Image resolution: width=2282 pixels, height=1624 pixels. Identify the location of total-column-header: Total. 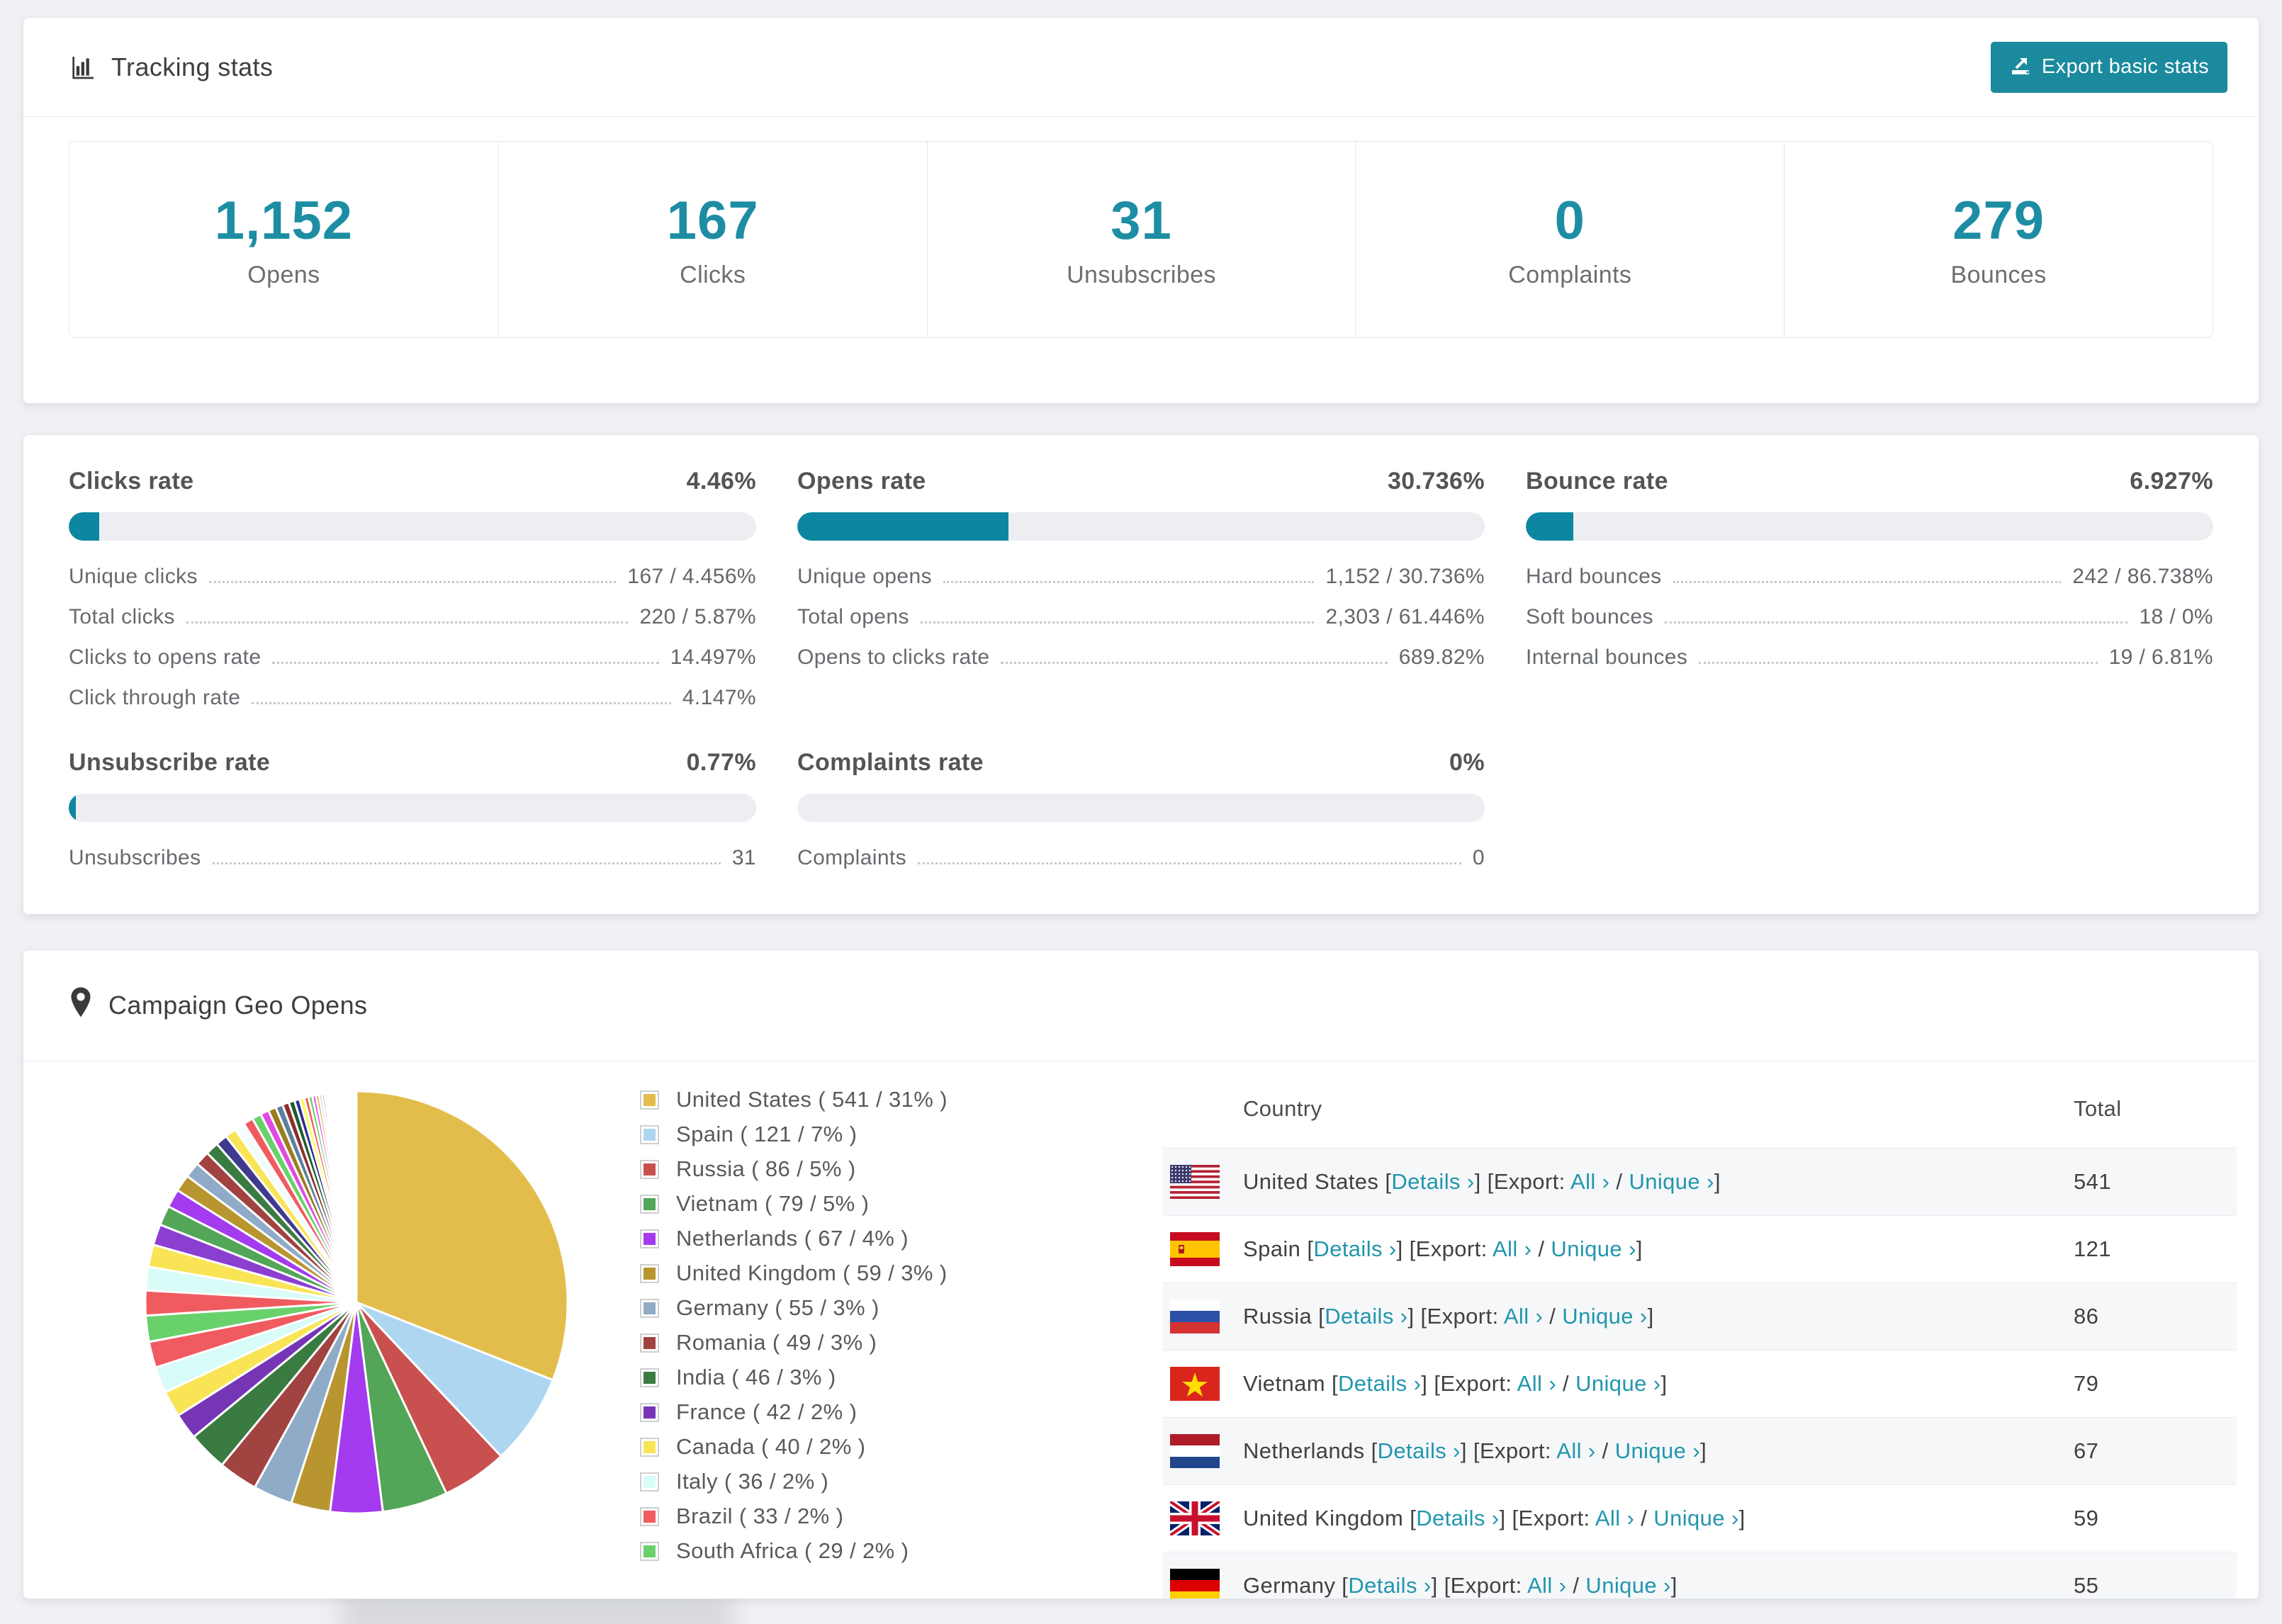
(2098, 1108).